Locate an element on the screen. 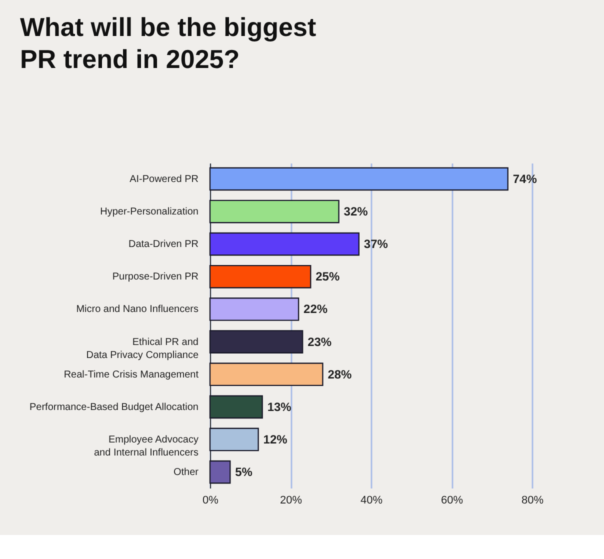 The width and height of the screenshot is (604, 559). data-label: 28% is located at coordinates (340, 374).